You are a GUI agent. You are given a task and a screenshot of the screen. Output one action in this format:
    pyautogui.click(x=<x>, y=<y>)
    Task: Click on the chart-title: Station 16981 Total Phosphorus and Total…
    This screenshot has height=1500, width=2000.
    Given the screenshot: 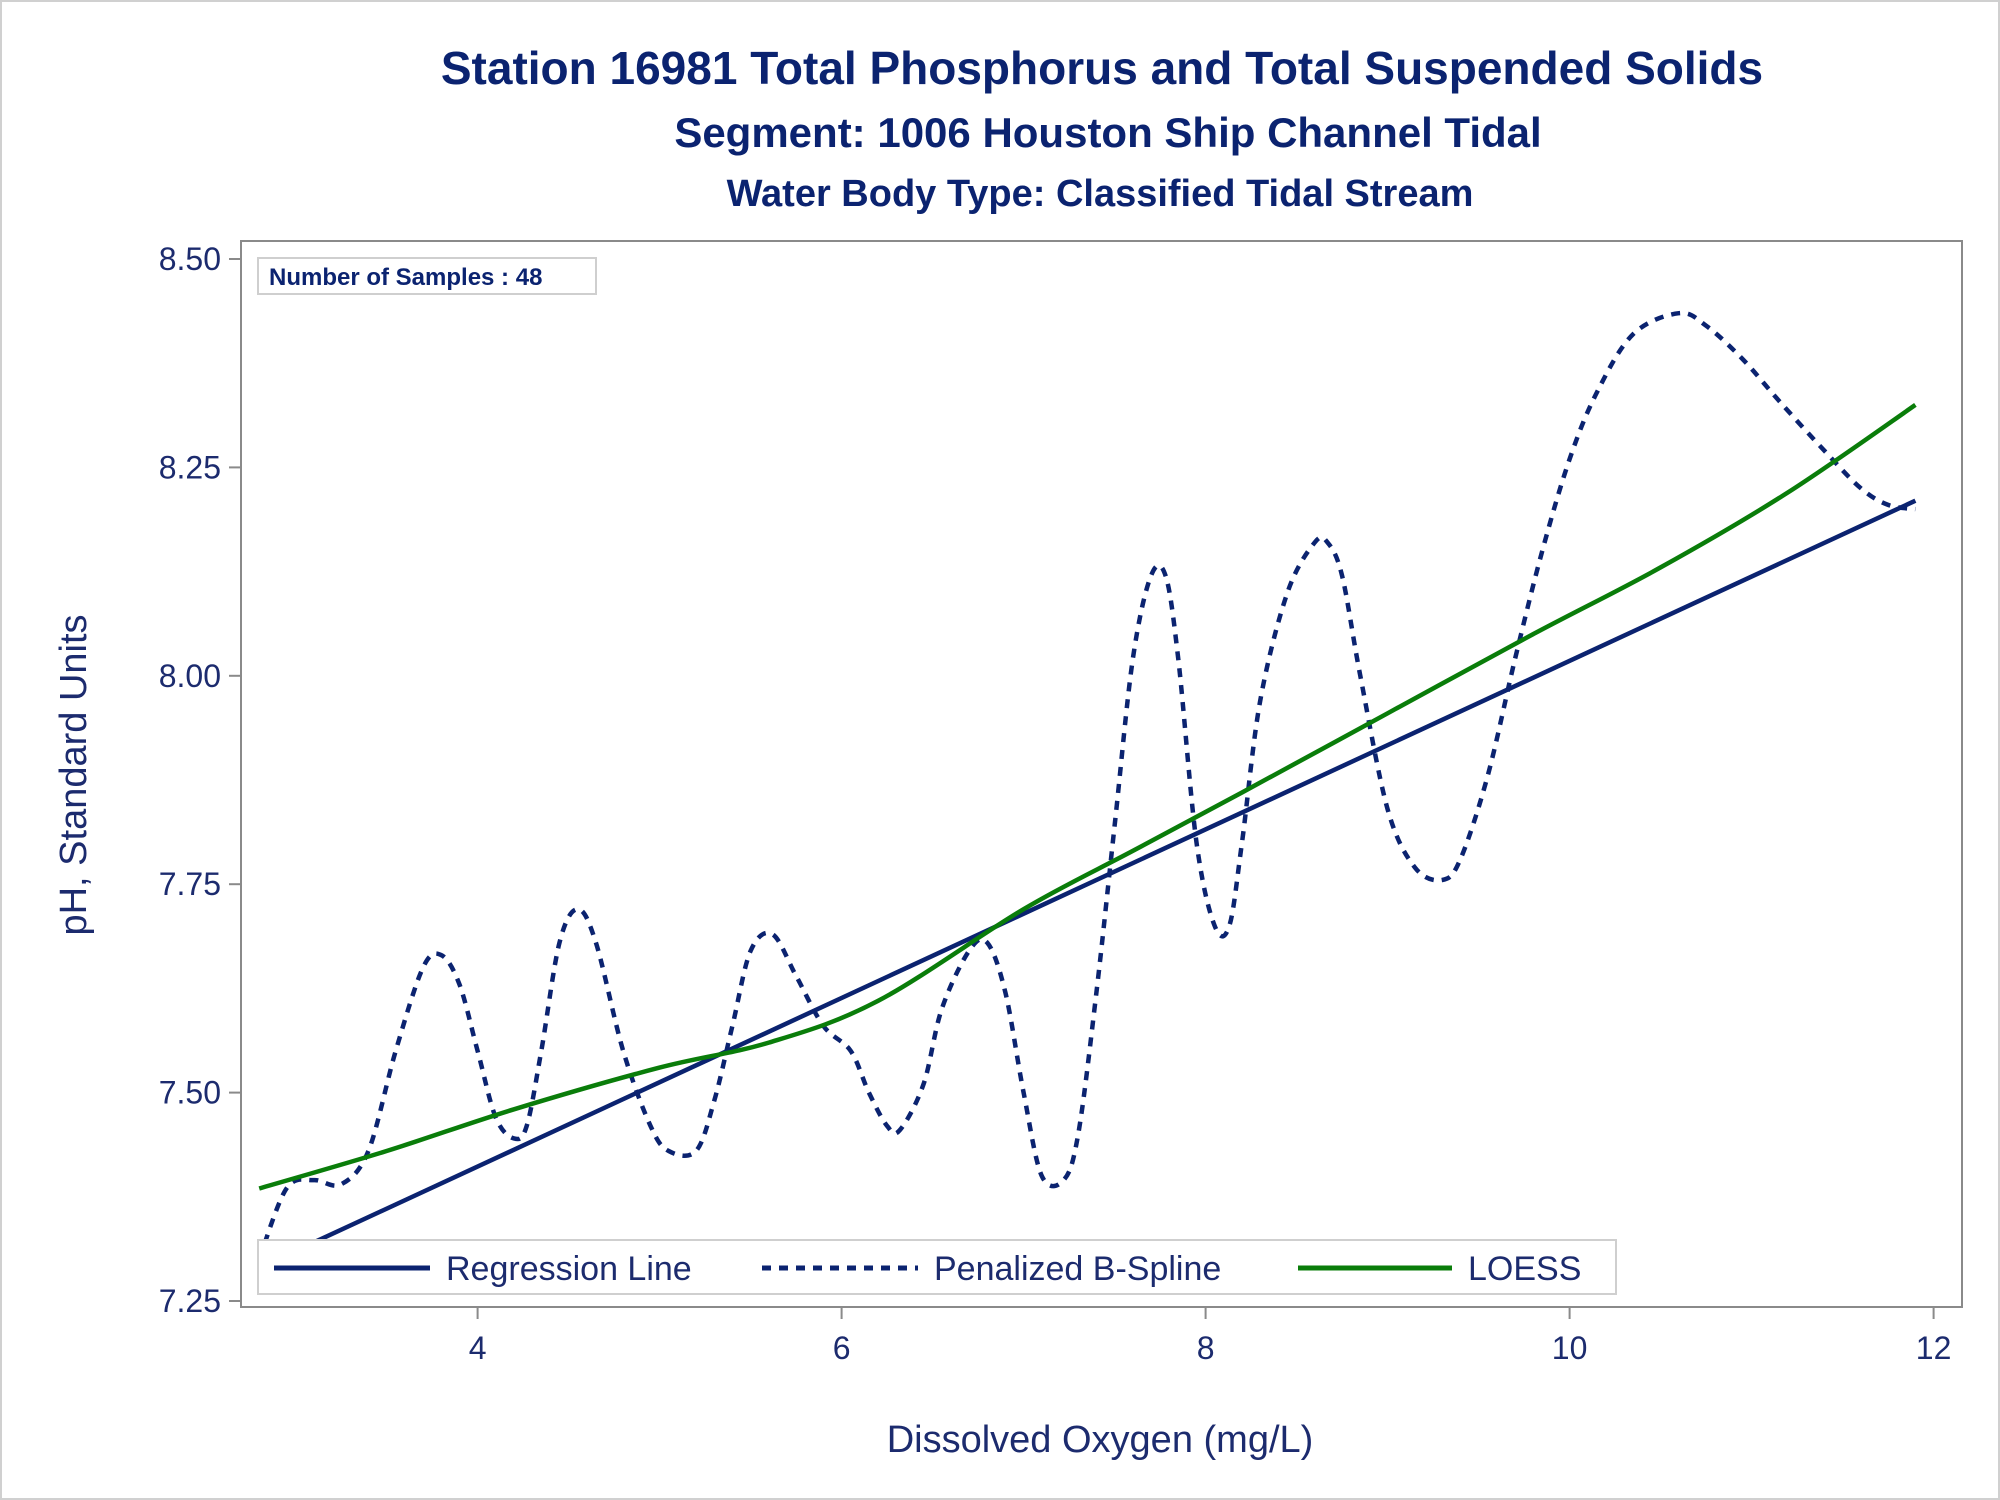 What is the action you would take?
    pyautogui.click(x=1102, y=68)
    